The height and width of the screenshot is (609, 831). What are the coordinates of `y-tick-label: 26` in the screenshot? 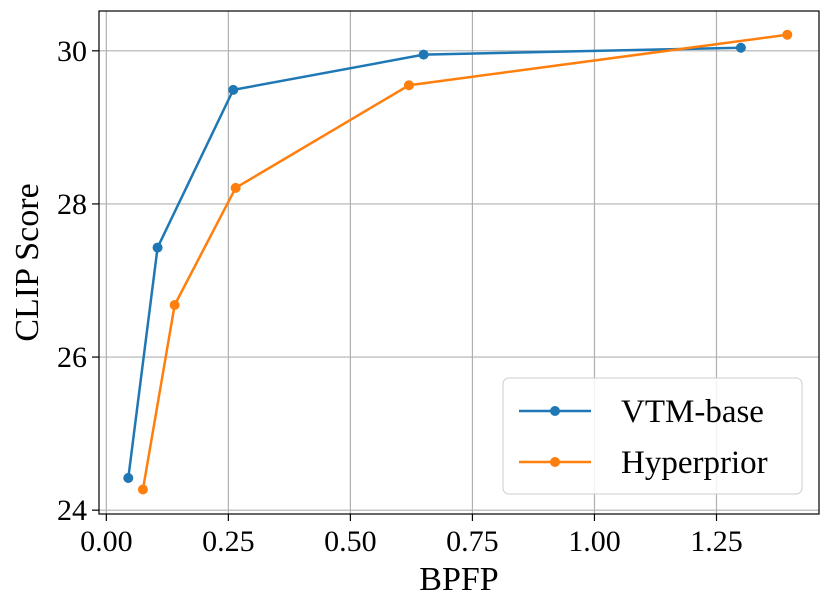 It's located at (72, 357).